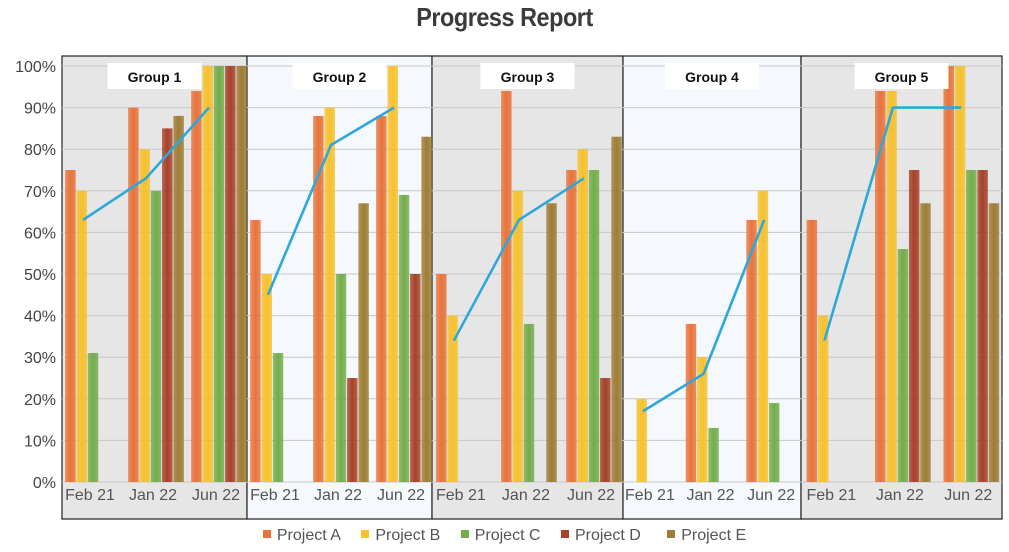  I want to click on y-tick-label: 70%, so click(40, 192).